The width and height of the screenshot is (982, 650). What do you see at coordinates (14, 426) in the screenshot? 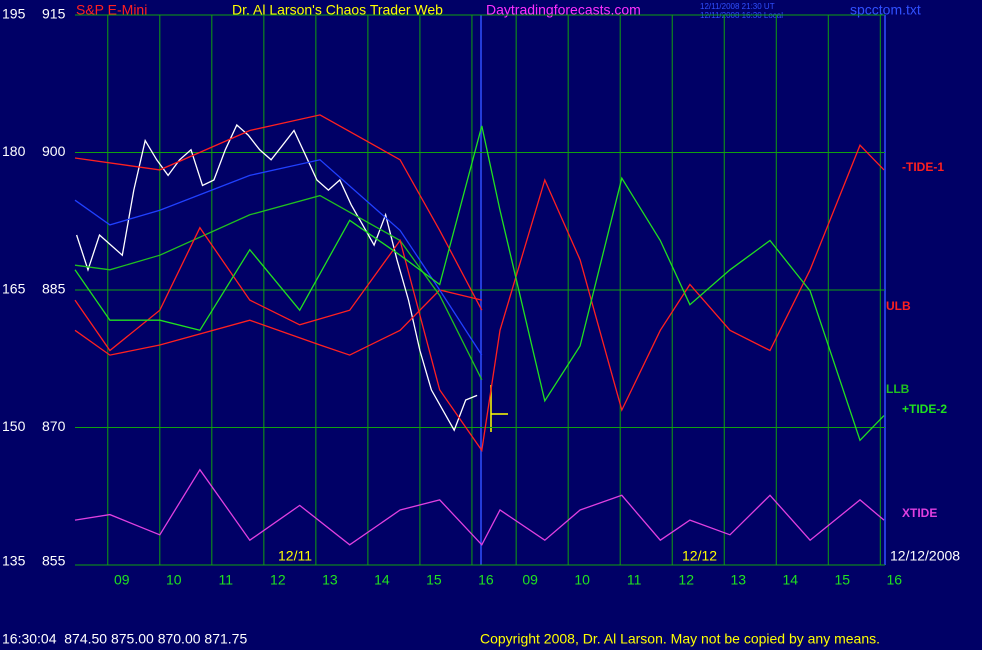
I see `y2-tick-label: 150` at bounding box center [14, 426].